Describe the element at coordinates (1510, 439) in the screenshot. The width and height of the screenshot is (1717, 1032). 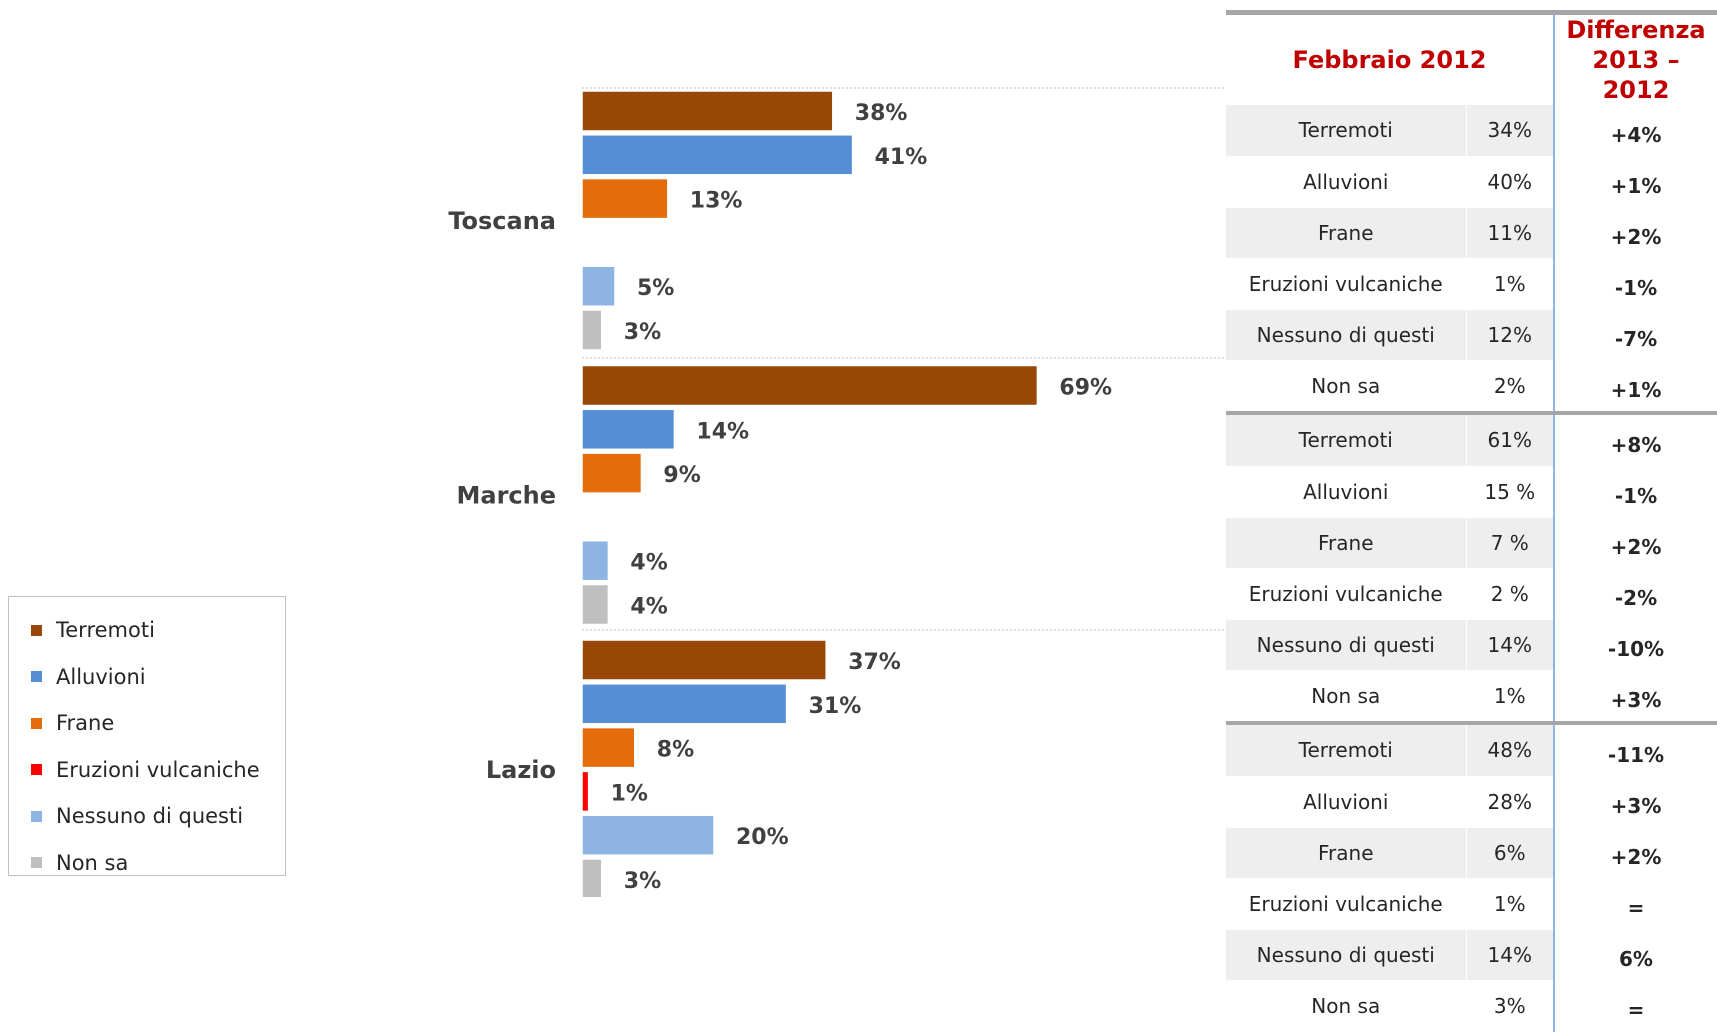
I see `table-cell-value: 61%` at that location.